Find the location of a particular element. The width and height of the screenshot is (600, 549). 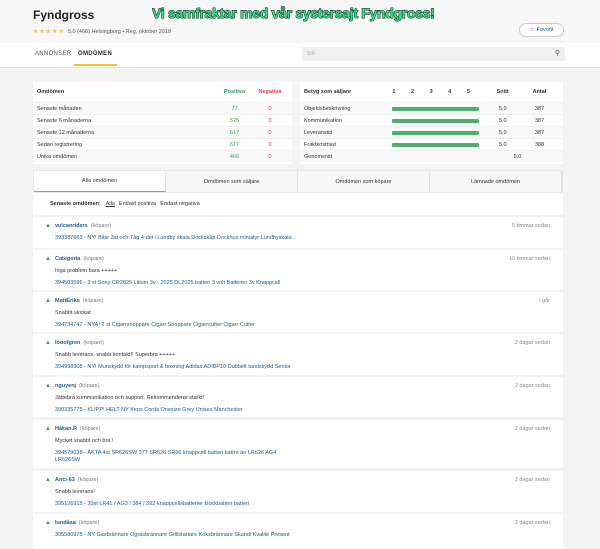

rating-bar is located at coordinates (436, 144).